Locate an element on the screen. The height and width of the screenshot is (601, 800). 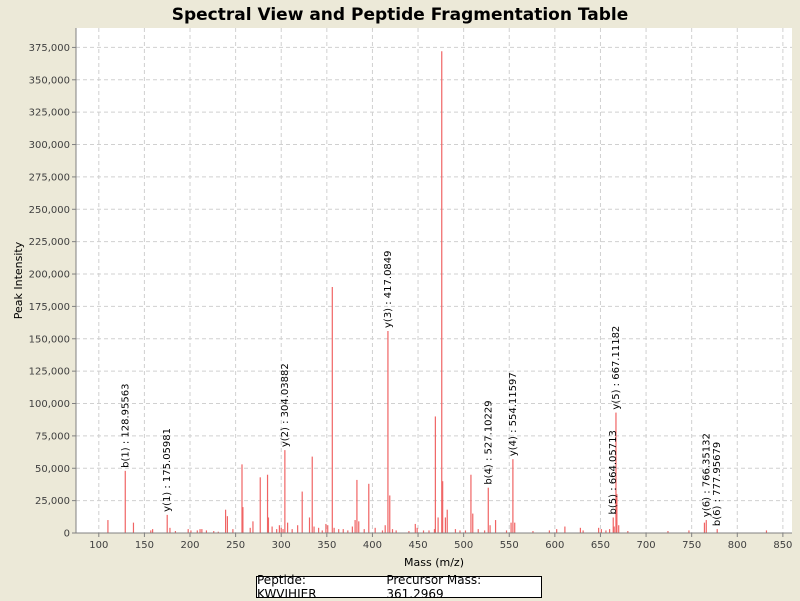
peak-annotation: b(6) : 777.95679 is located at coordinates (717, 484).